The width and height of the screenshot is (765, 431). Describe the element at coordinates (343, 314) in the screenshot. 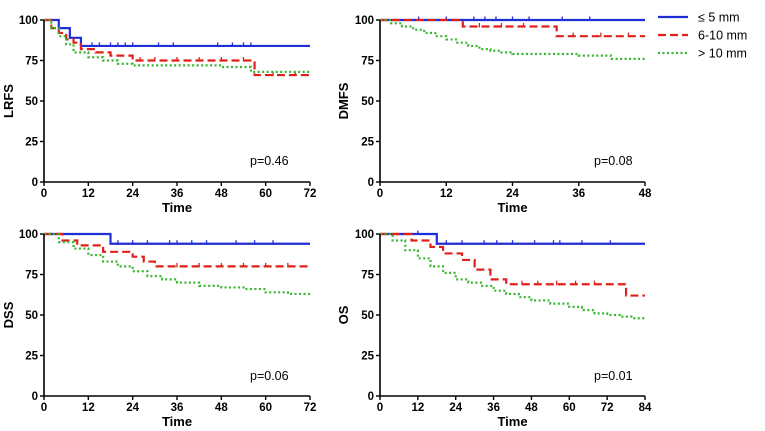

I see `y-axis-title: OS` at that location.